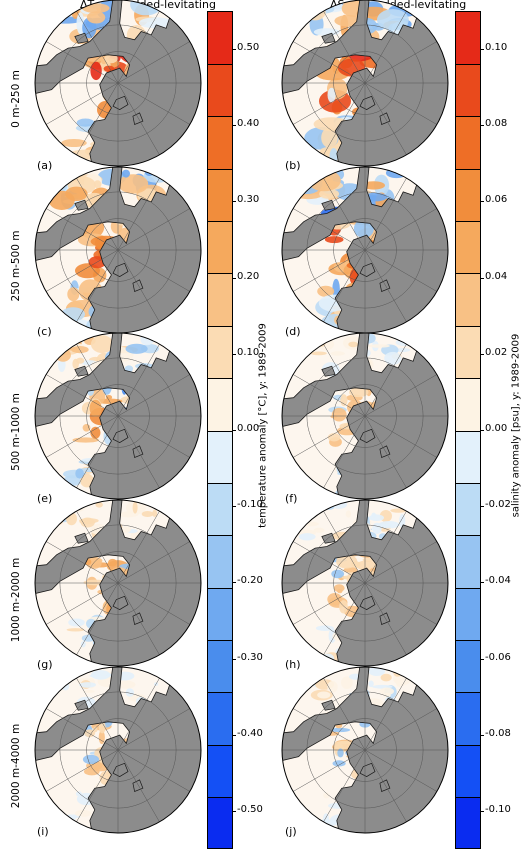  I want to click on panel-letter-j: (j), so click(291, 831).